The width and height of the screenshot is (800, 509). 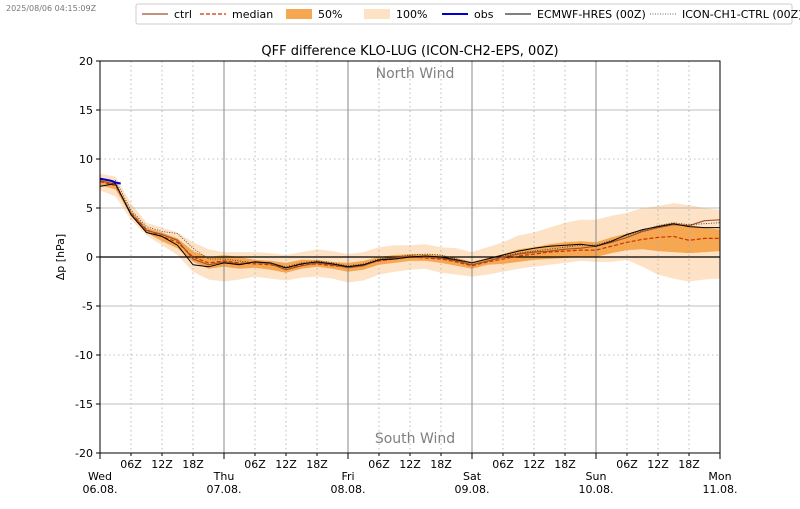 What do you see at coordinates (100, 489) in the screenshot?
I see `x-tick-label-date: 06.08.` at bounding box center [100, 489].